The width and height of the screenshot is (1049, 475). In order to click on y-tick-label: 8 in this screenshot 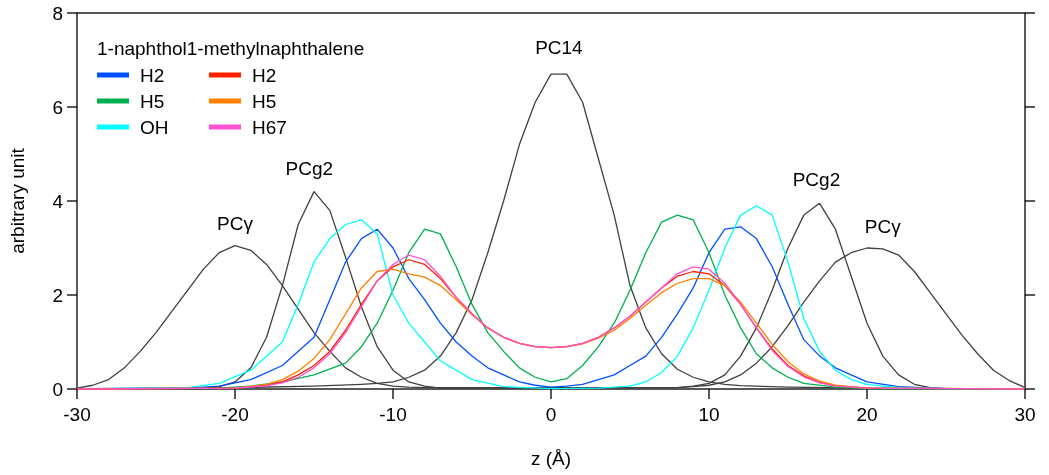, I will do `click(57, 13)`.